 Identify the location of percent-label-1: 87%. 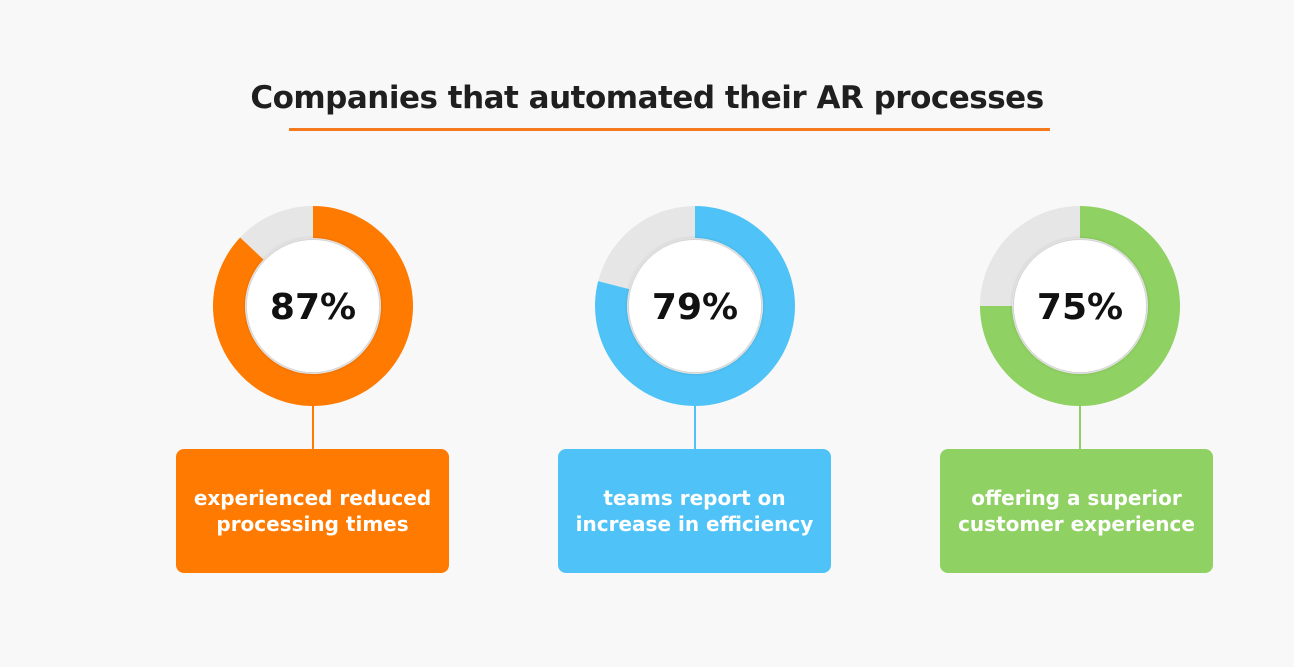
(313, 307).